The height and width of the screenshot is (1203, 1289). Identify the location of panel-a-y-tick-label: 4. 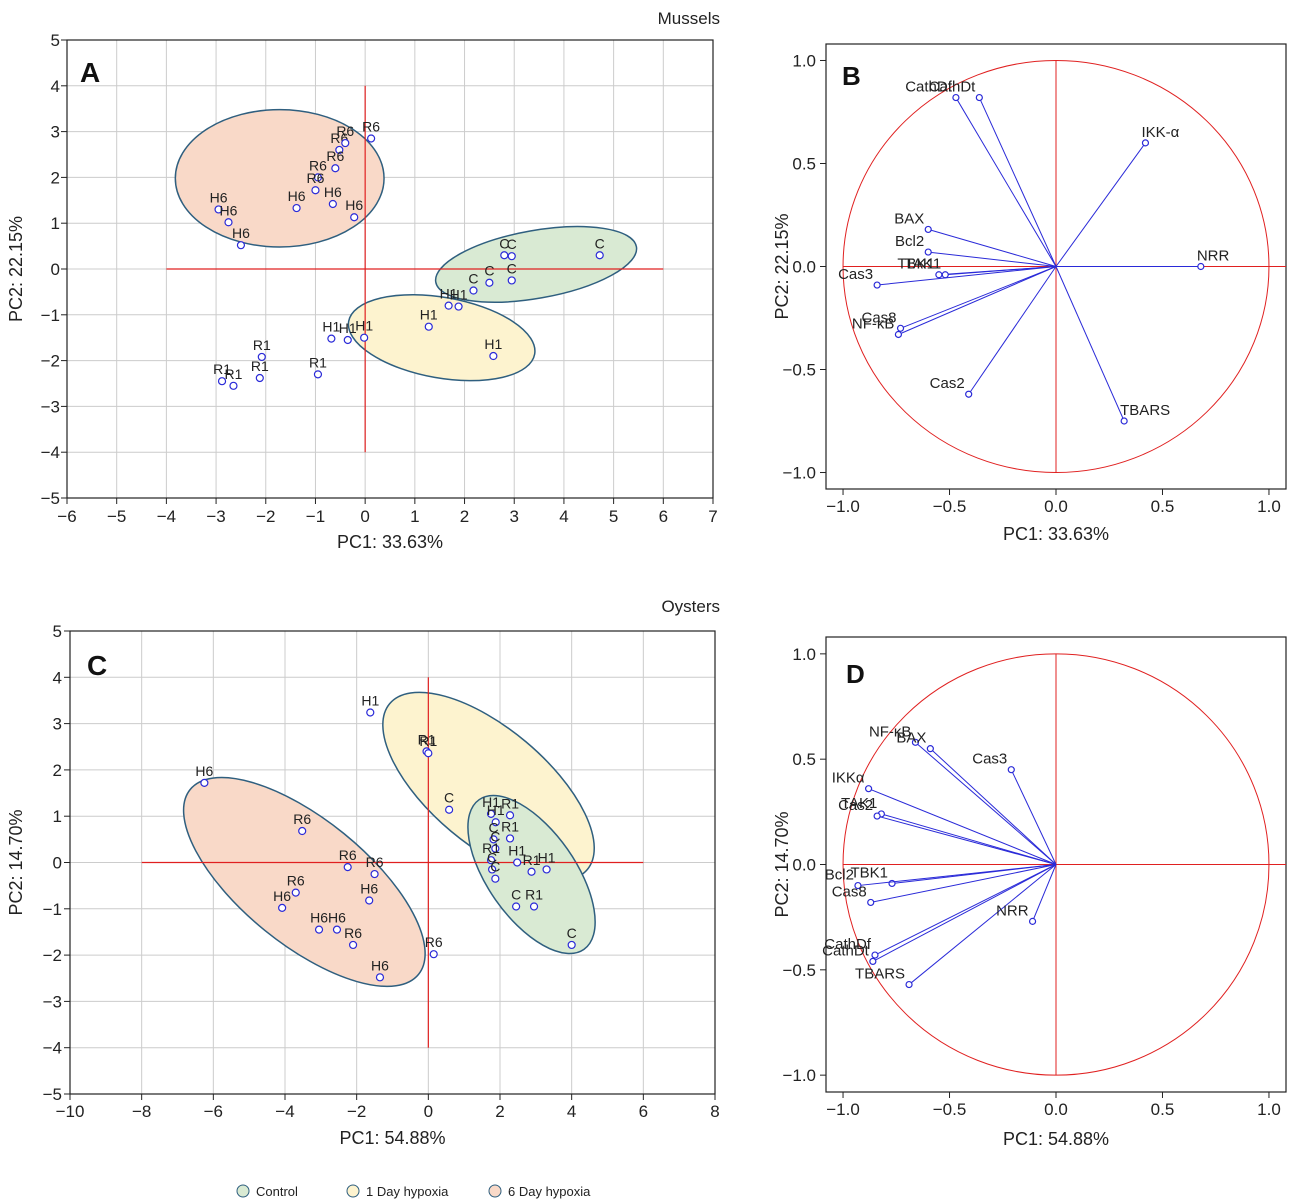
(55, 86).